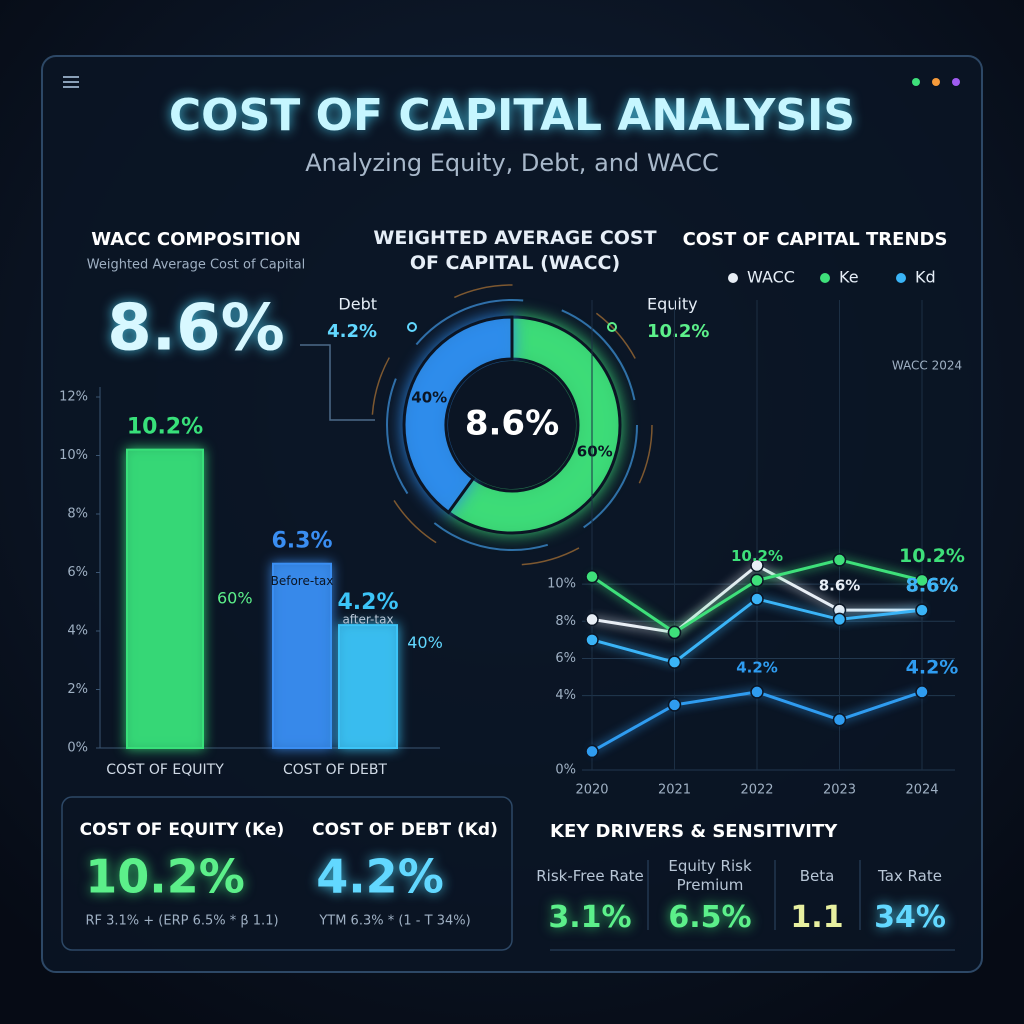 This screenshot has height=1024, width=1024. What do you see at coordinates (590, 875) in the screenshot?
I see `driver-label: Risk-Free Rate` at bounding box center [590, 875].